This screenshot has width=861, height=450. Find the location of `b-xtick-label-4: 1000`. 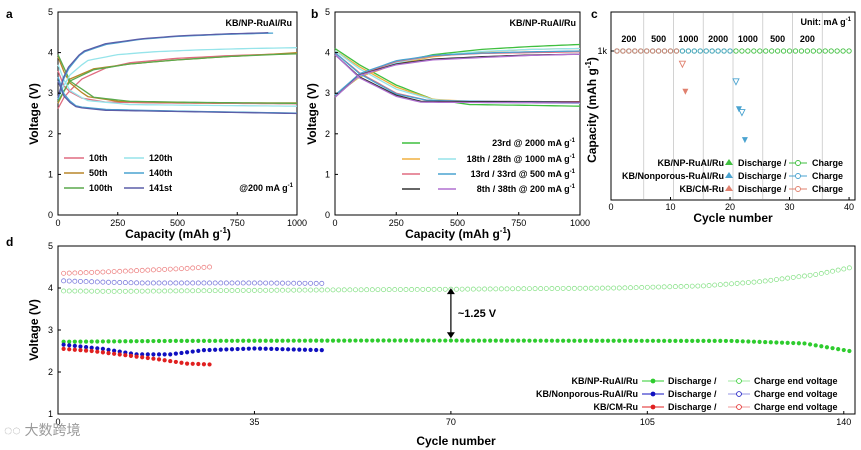

b-xtick-label-4: 1000 is located at coordinates (580, 223).